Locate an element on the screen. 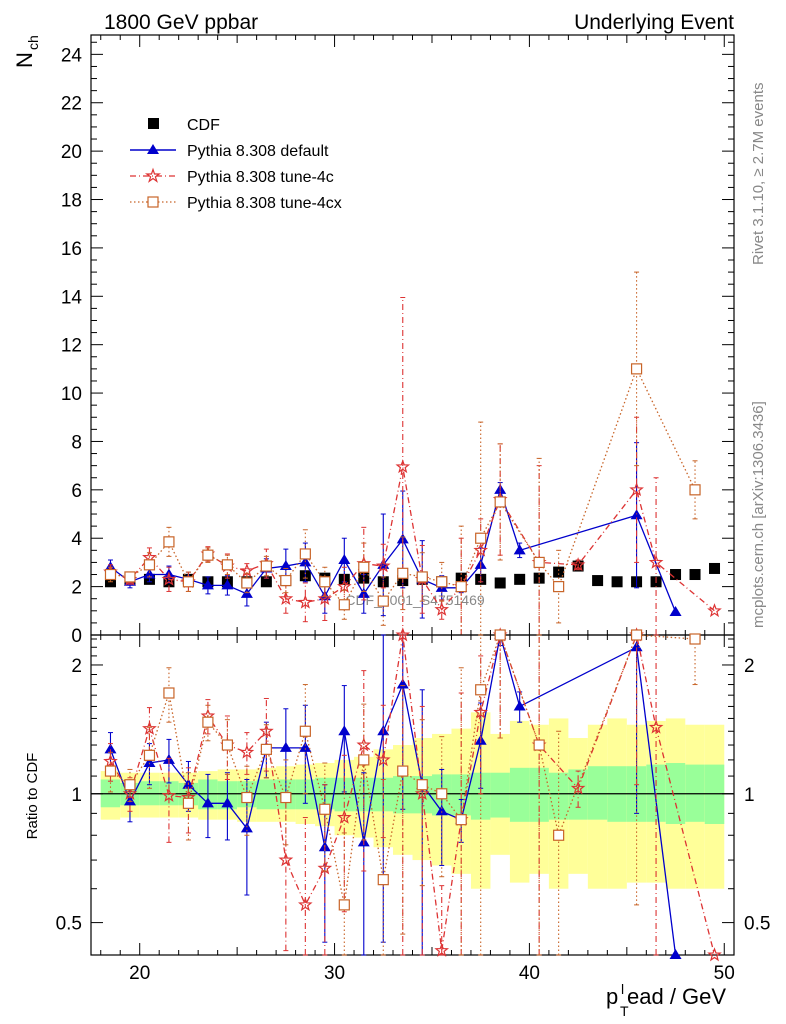  y-tick-label: 18 is located at coordinates (71, 201).